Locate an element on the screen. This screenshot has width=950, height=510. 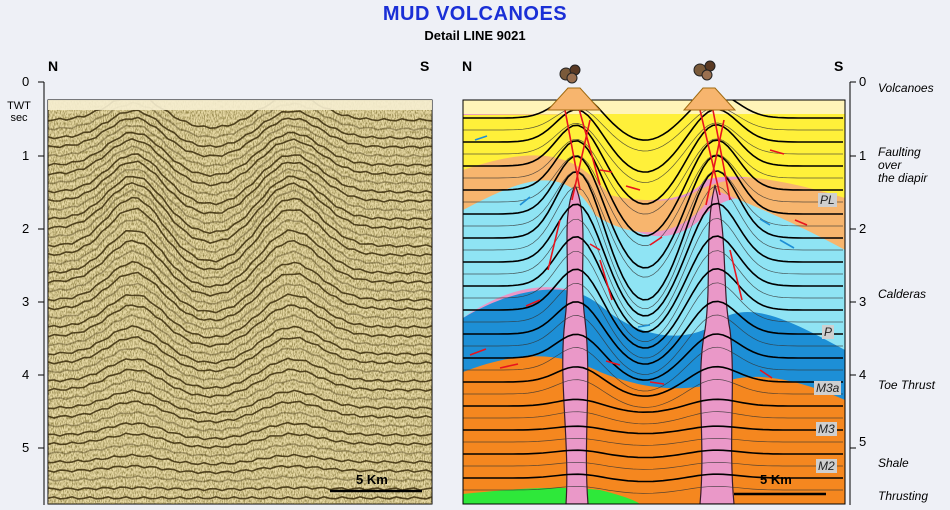
unit-label-p: P is located at coordinates (828, 332).